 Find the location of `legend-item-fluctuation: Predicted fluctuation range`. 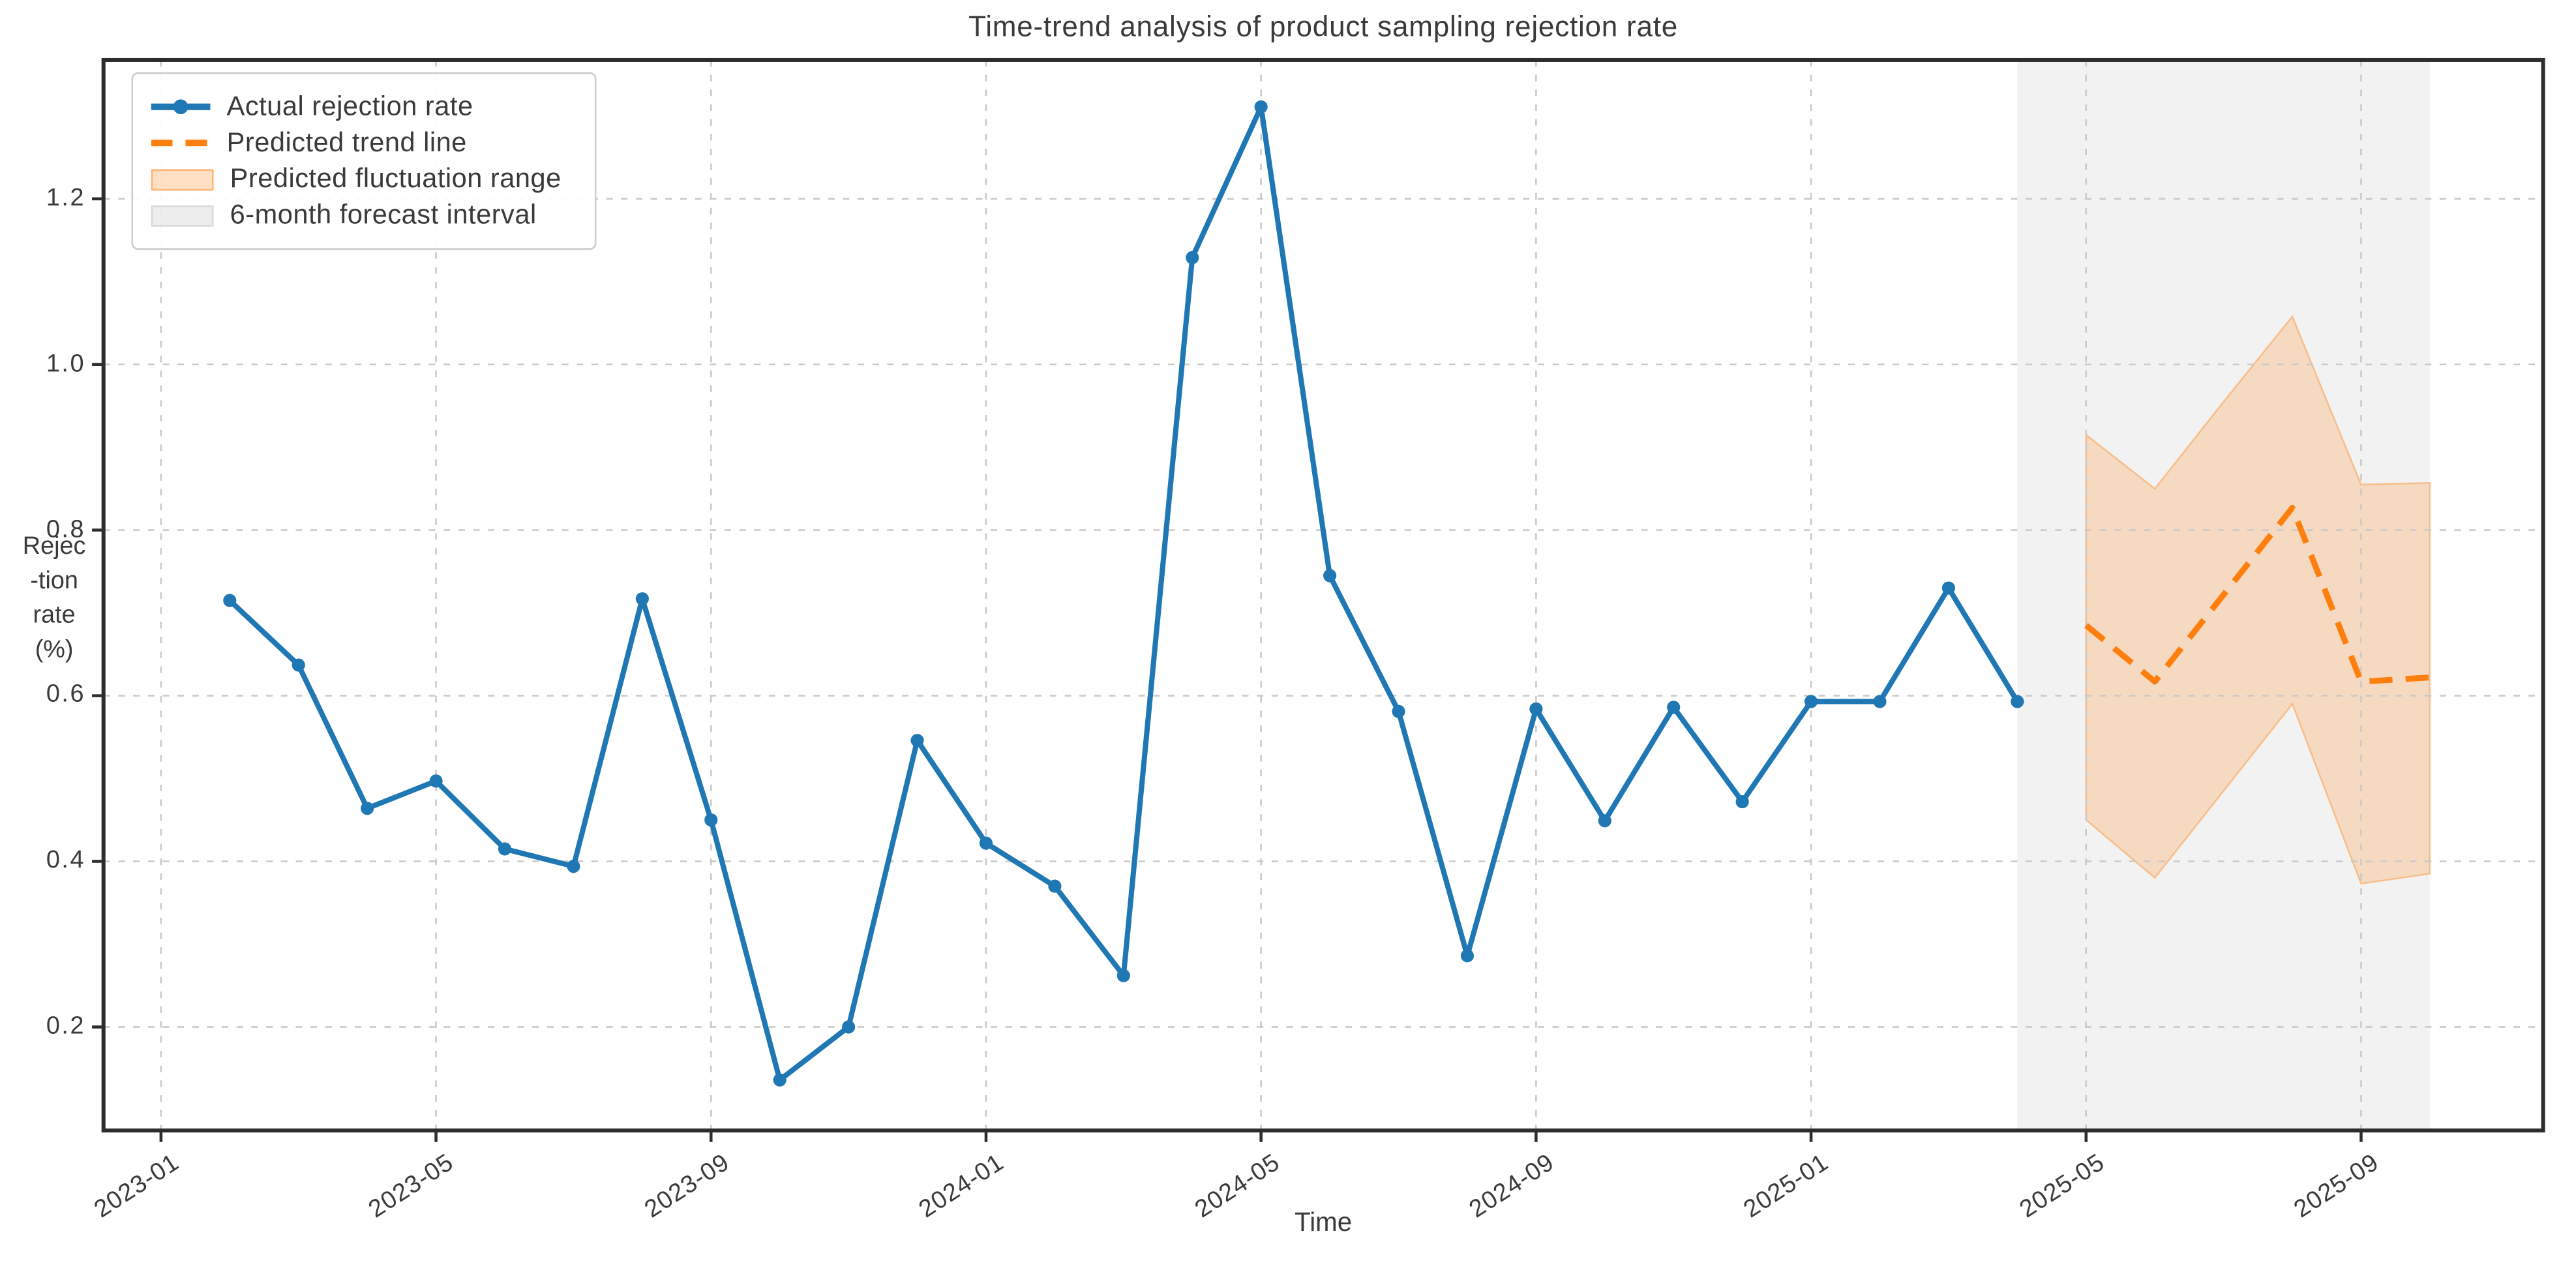

legend-item-fluctuation: Predicted fluctuation range is located at coordinates (356, 179).